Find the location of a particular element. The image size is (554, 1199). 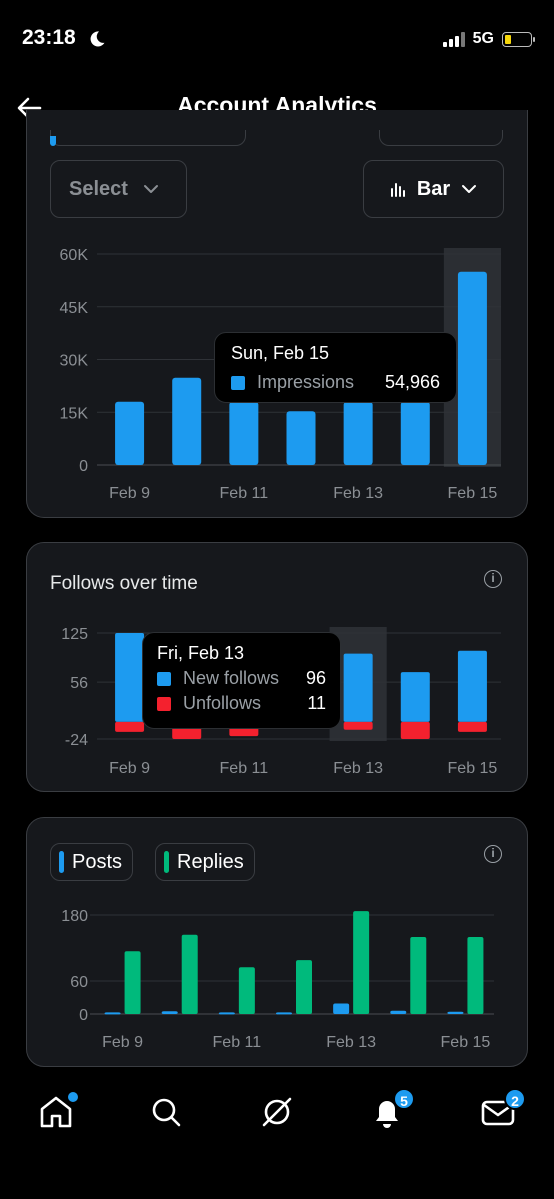

tooltip-label: Impressions is located at coordinates (306, 382).